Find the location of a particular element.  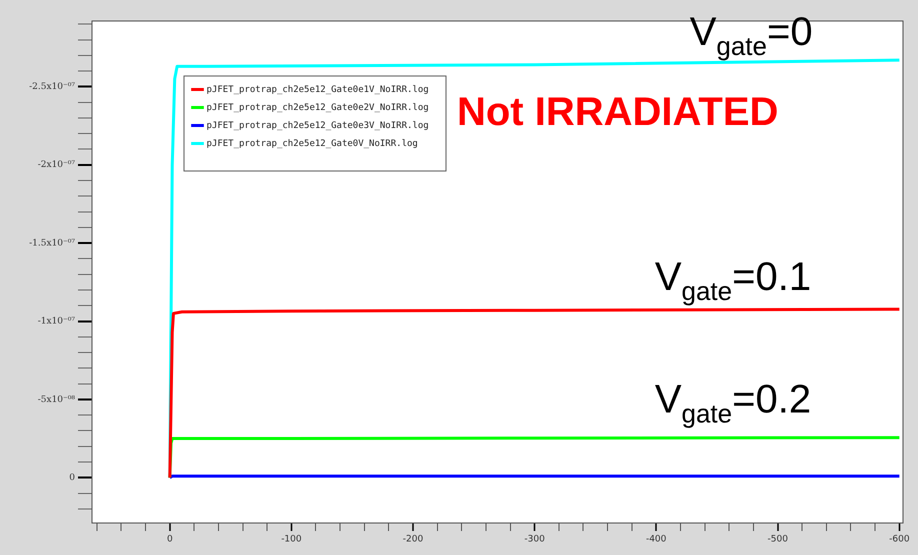

legend-label: pJFET_protrap_ch2e5e12_Gate0e1V_NoIRR.log is located at coordinates (317, 89).